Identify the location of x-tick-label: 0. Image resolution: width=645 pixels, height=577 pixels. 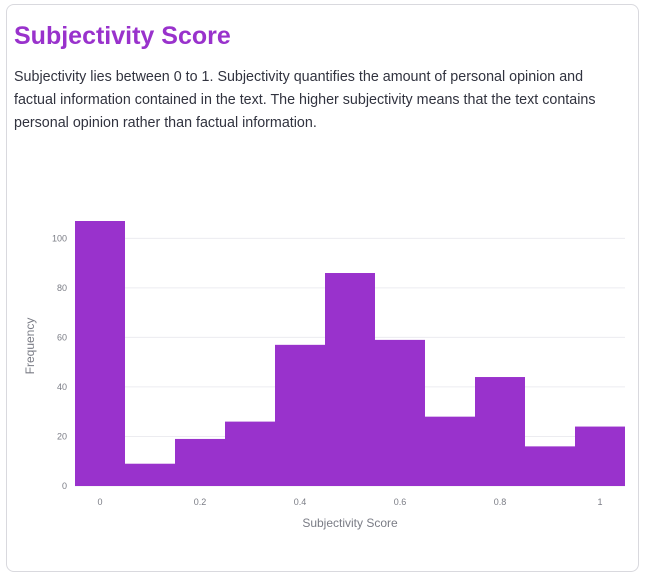
(99, 502).